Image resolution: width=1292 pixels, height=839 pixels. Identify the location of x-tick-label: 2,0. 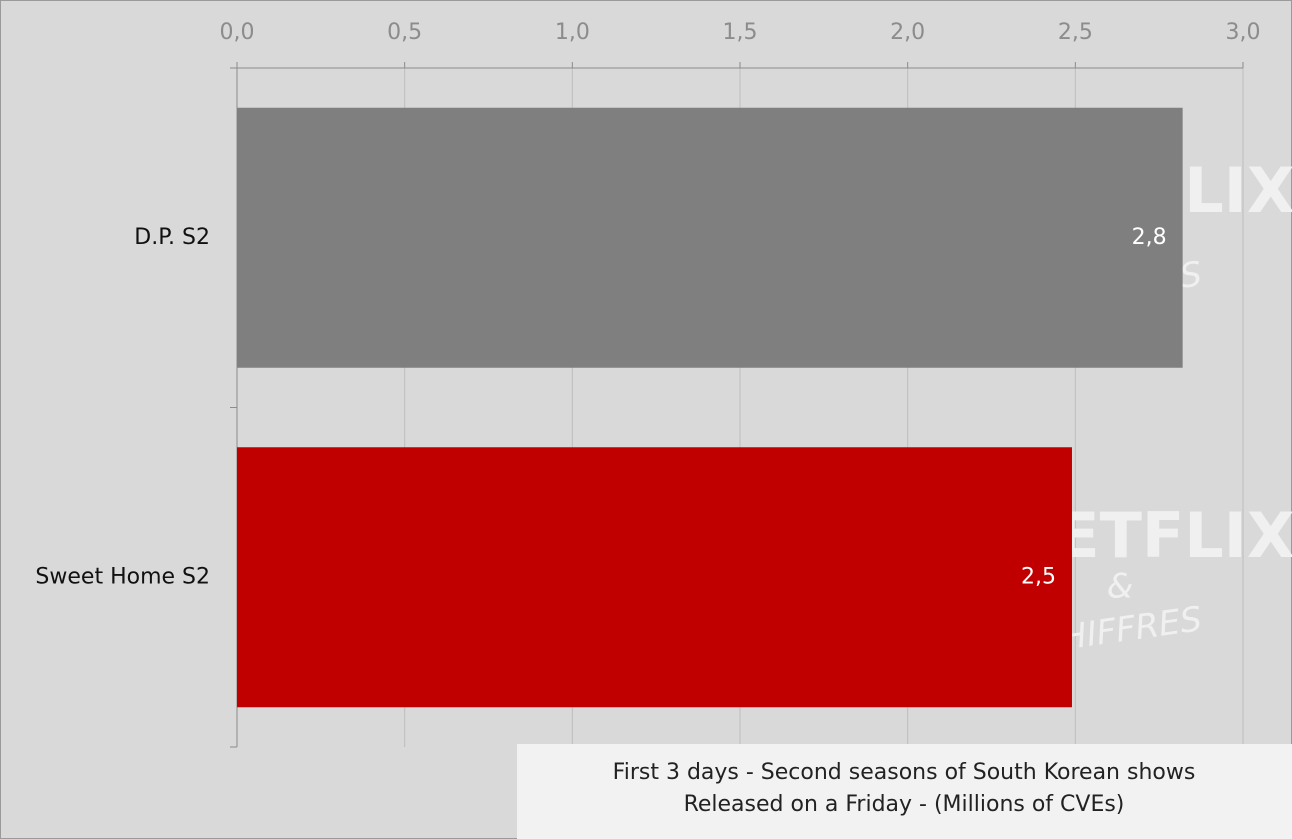
(907, 32).